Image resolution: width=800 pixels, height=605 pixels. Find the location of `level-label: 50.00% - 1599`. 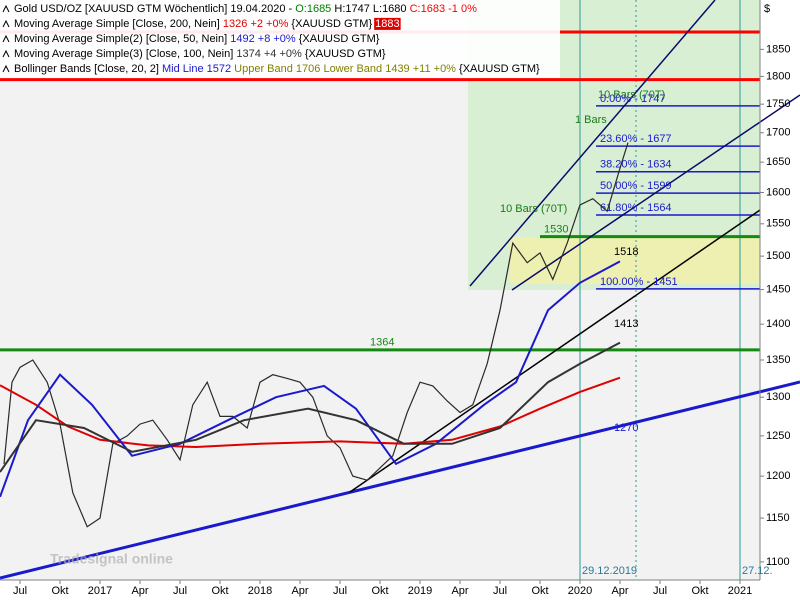

level-label: 50.00% - 1599 is located at coordinates (636, 186).